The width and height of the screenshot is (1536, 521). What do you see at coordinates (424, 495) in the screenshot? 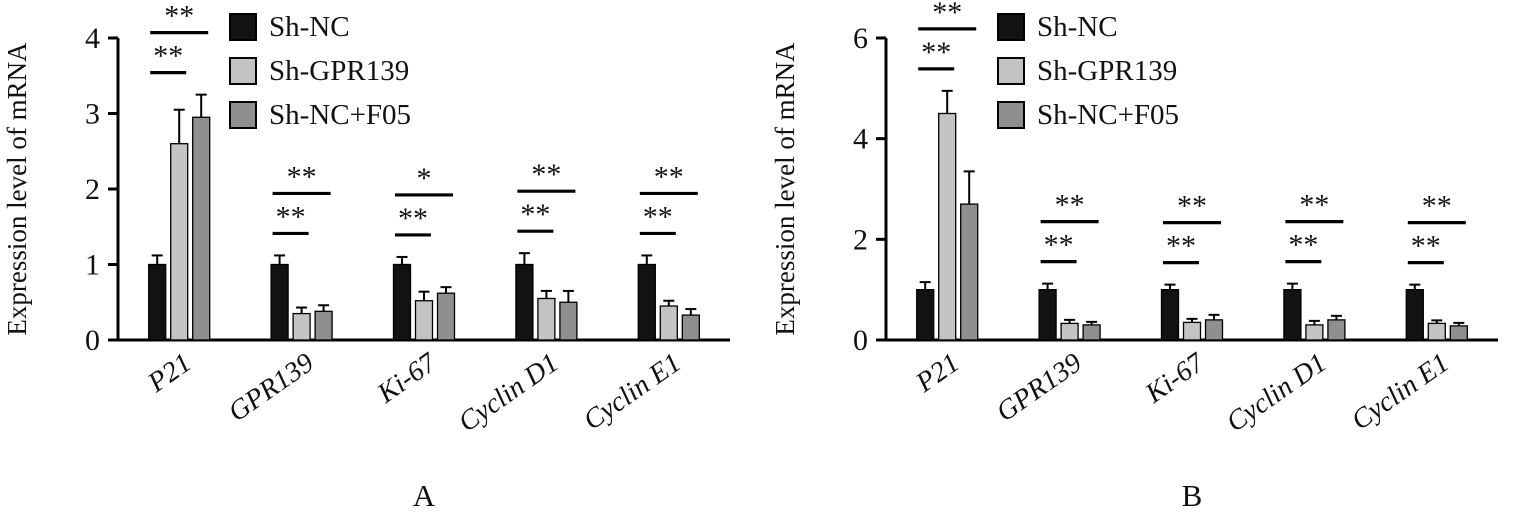
I see `panel-letter: A` at bounding box center [424, 495].